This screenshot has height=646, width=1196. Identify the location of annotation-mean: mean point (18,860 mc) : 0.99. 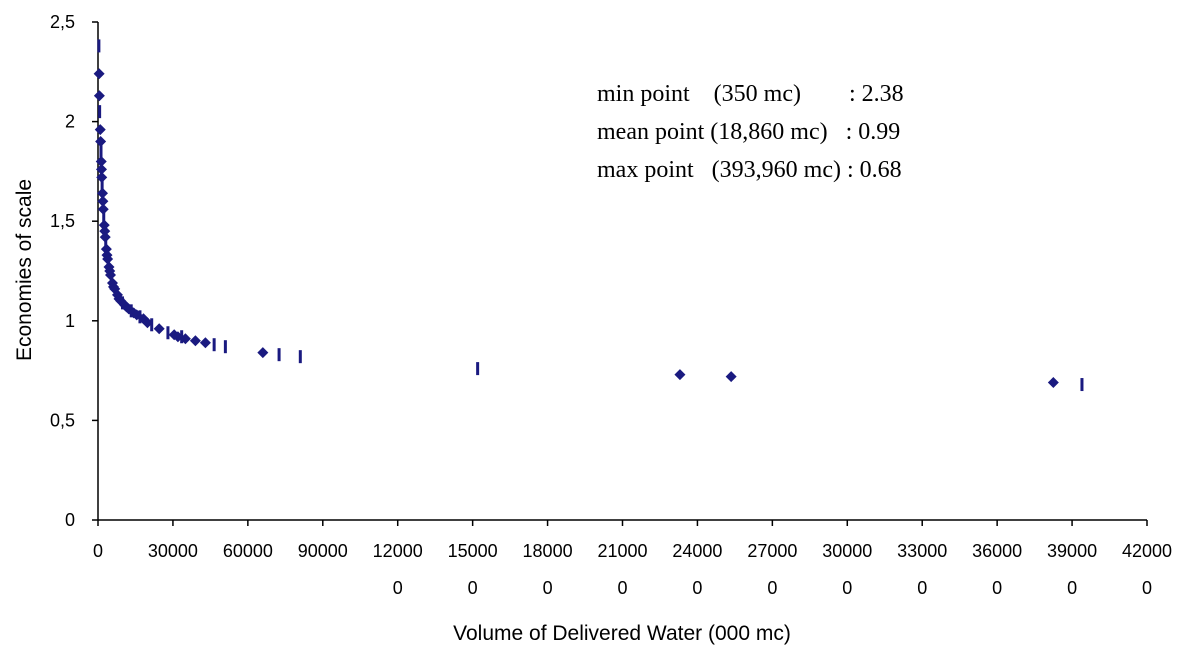
(748, 132).